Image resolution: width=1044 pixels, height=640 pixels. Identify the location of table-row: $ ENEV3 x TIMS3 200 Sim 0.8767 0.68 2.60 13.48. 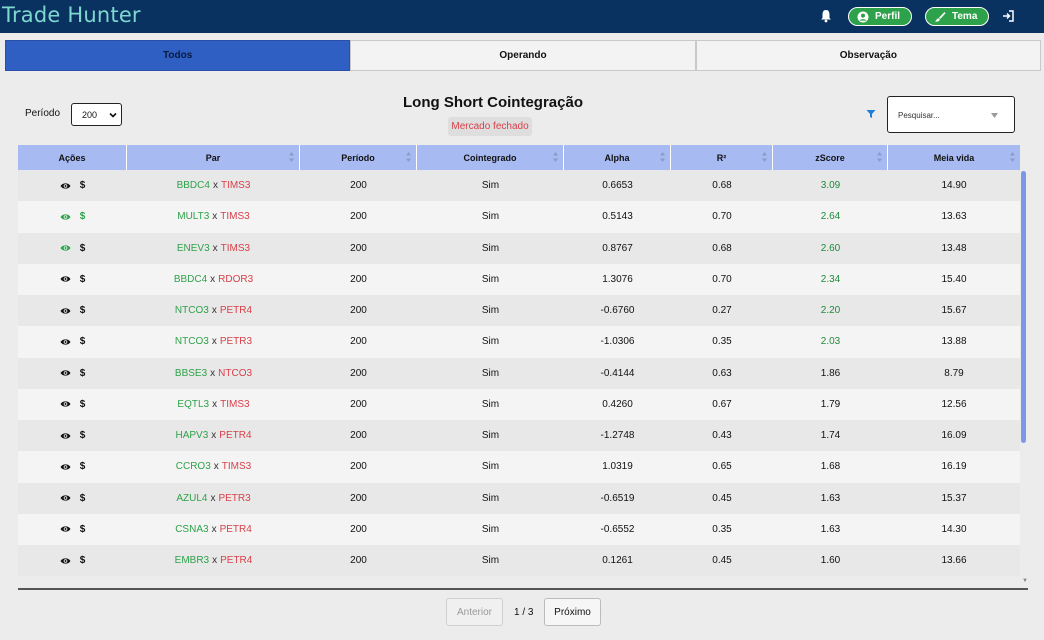
(519, 248).